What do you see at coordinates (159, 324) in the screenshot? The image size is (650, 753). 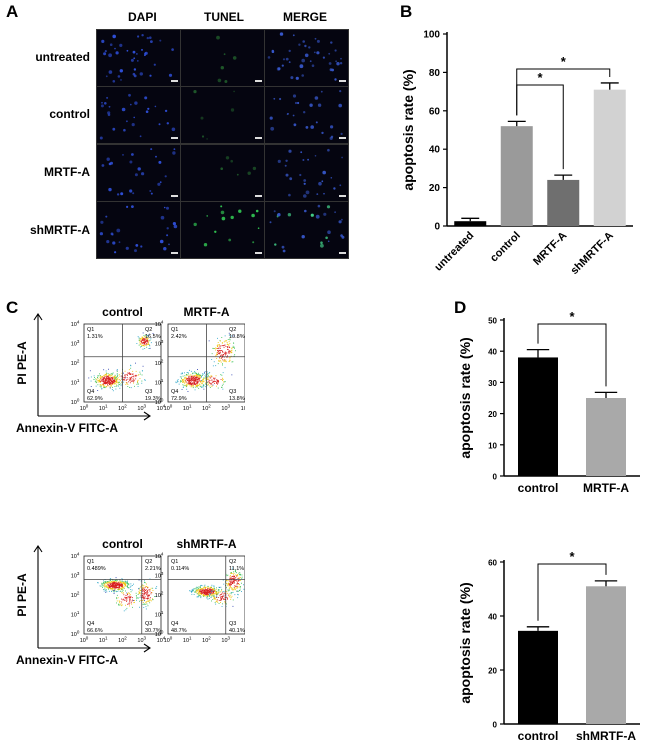 I see `y-tick-label: 10⁴` at bounding box center [159, 324].